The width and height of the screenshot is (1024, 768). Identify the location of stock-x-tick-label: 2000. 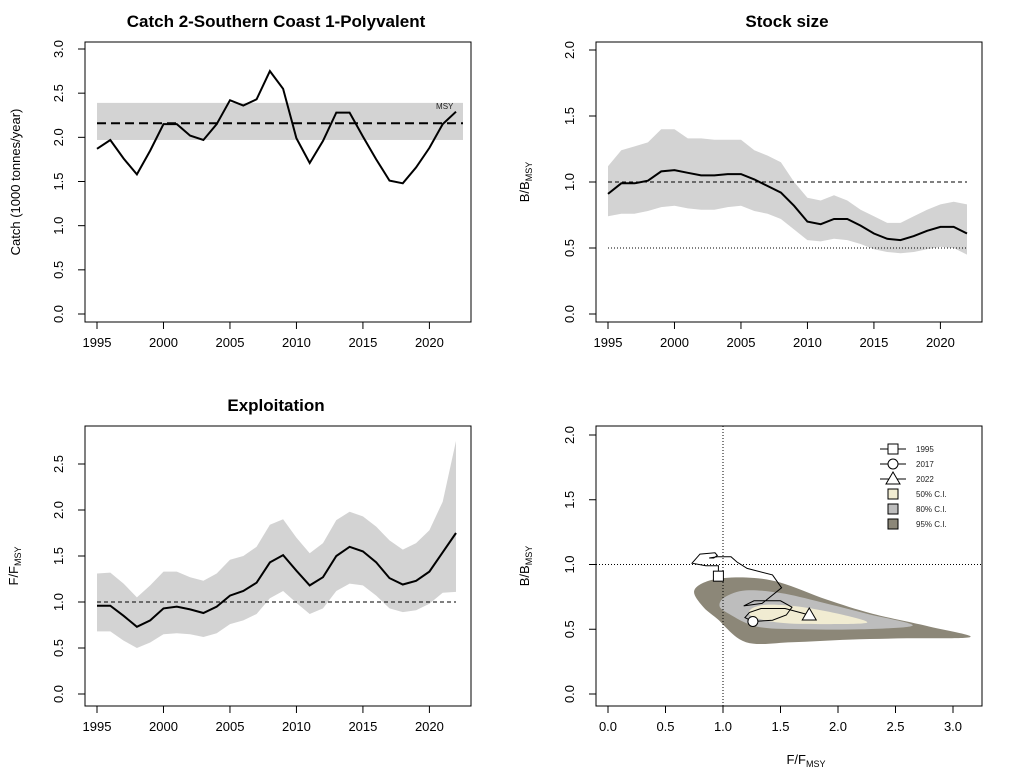
(674, 342).